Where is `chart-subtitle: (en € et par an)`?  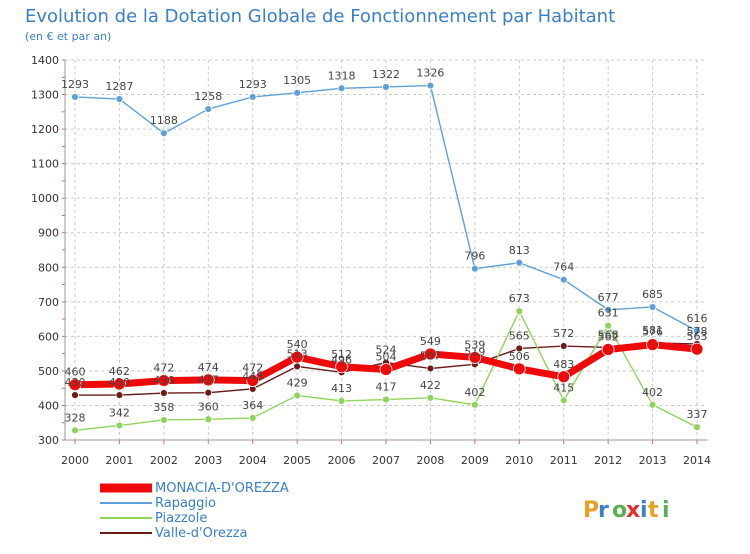 chart-subtitle: (en € et par an) is located at coordinates (68, 36).